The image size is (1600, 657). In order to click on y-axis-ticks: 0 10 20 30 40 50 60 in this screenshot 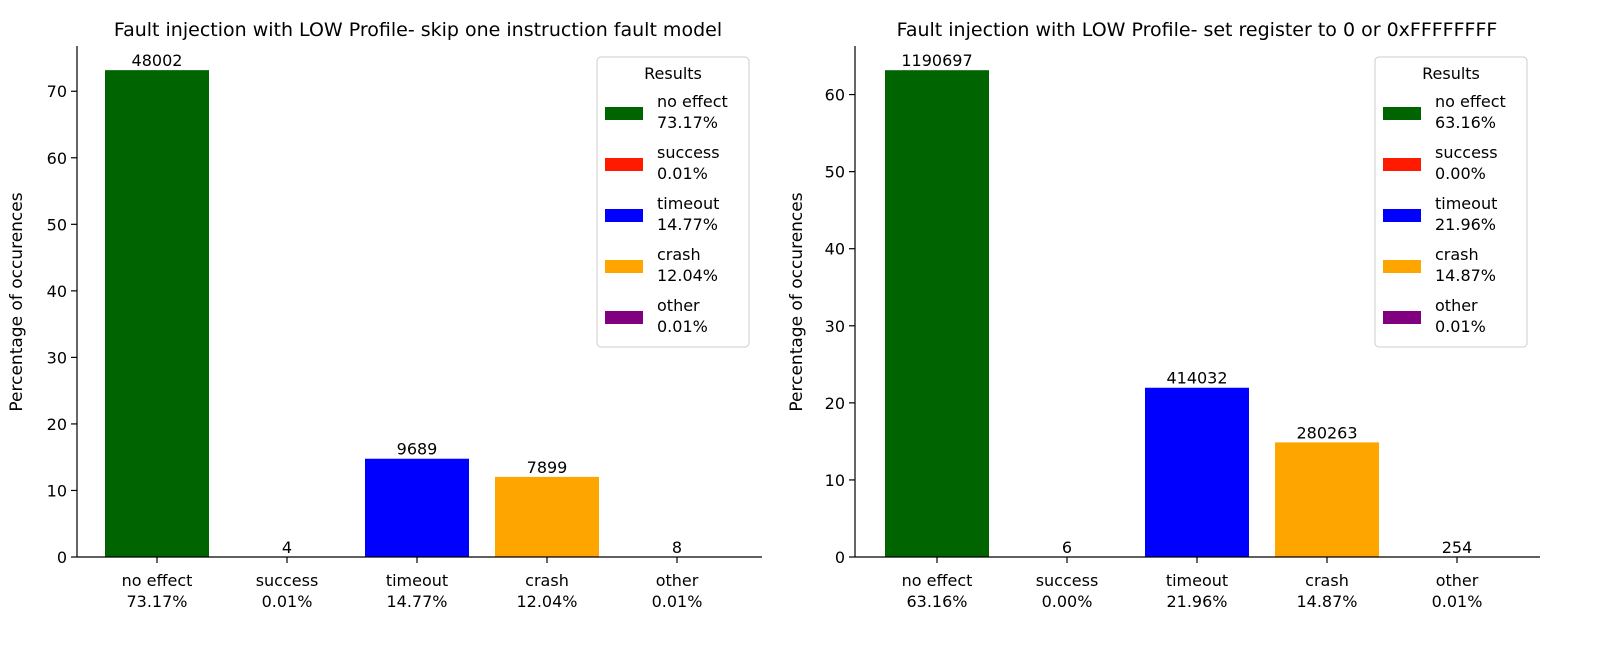, I will do `click(840, 326)`.